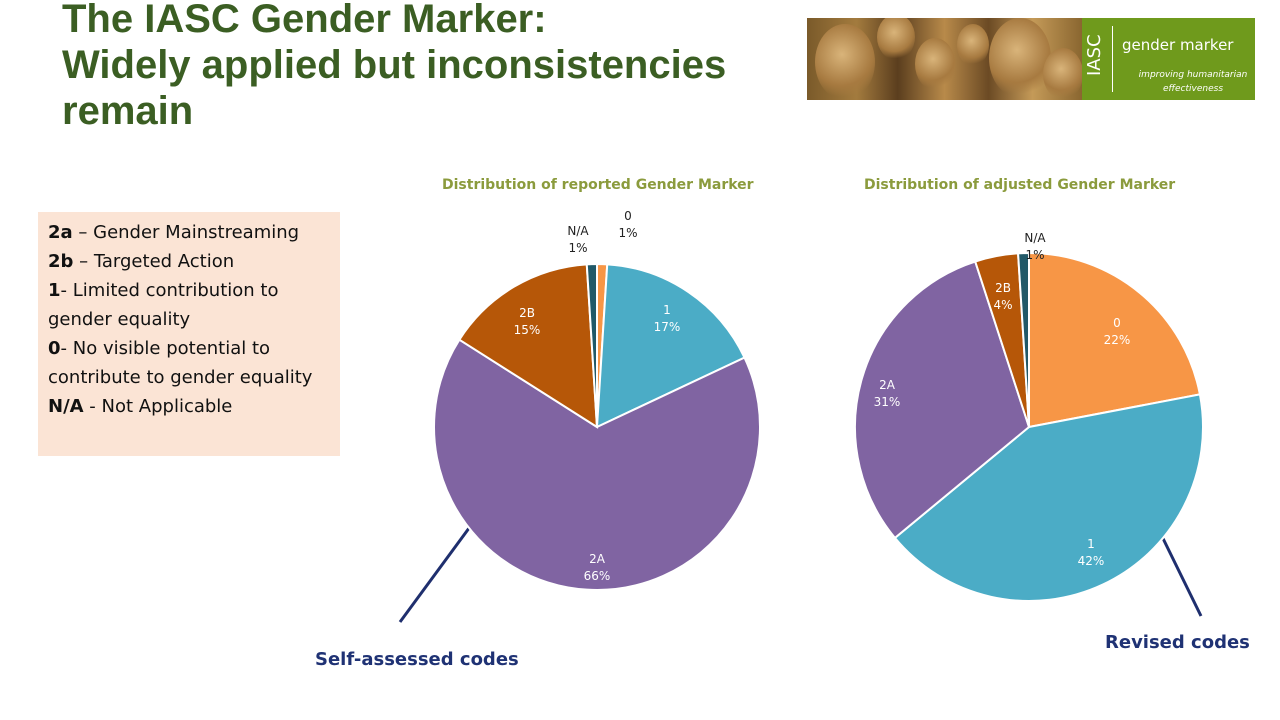 The height and width of the screenshot is (720, 1280). What do you see at coordinates (528, 346) in the screenshot?
I see `pie-slice-2b` at bounding box center [528, 346].